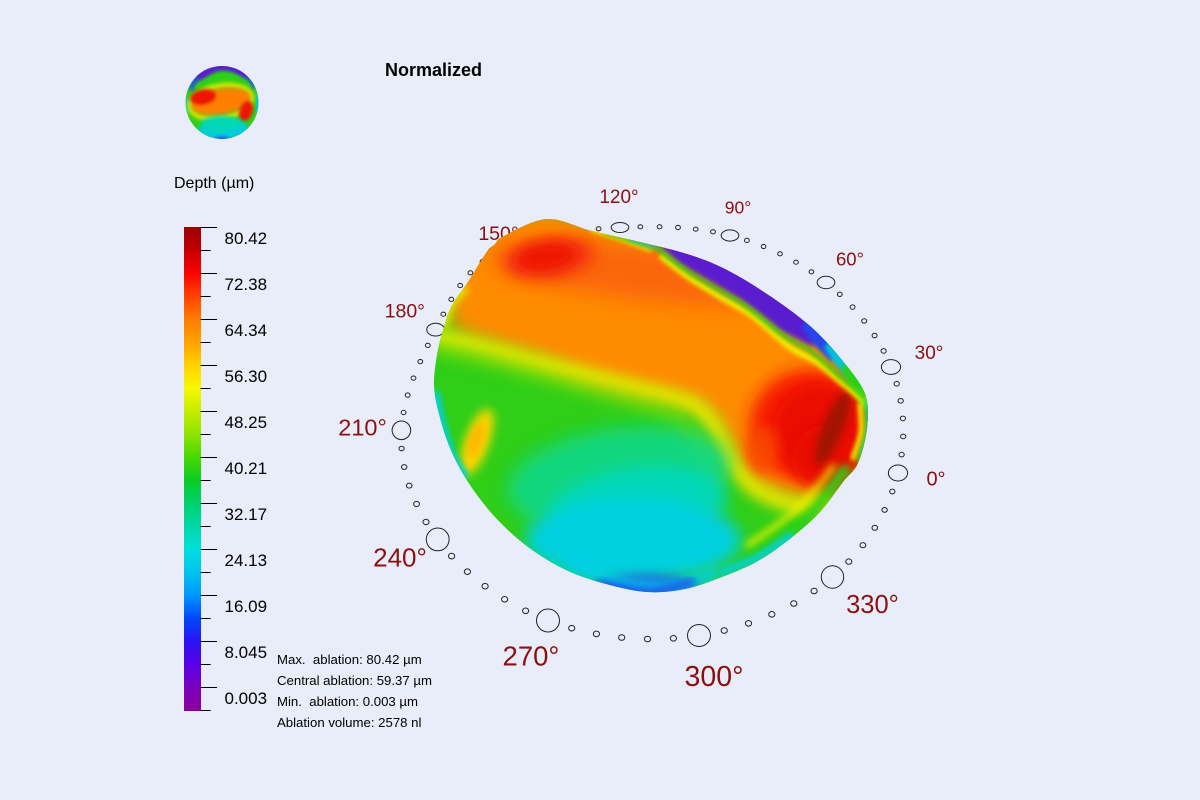 The height and width of the screenshot is (800, 1200). What do you see at coordinates (405, 312) in the screenshot?
I see `svg-text: 180°` at bounding box center [405, 312].